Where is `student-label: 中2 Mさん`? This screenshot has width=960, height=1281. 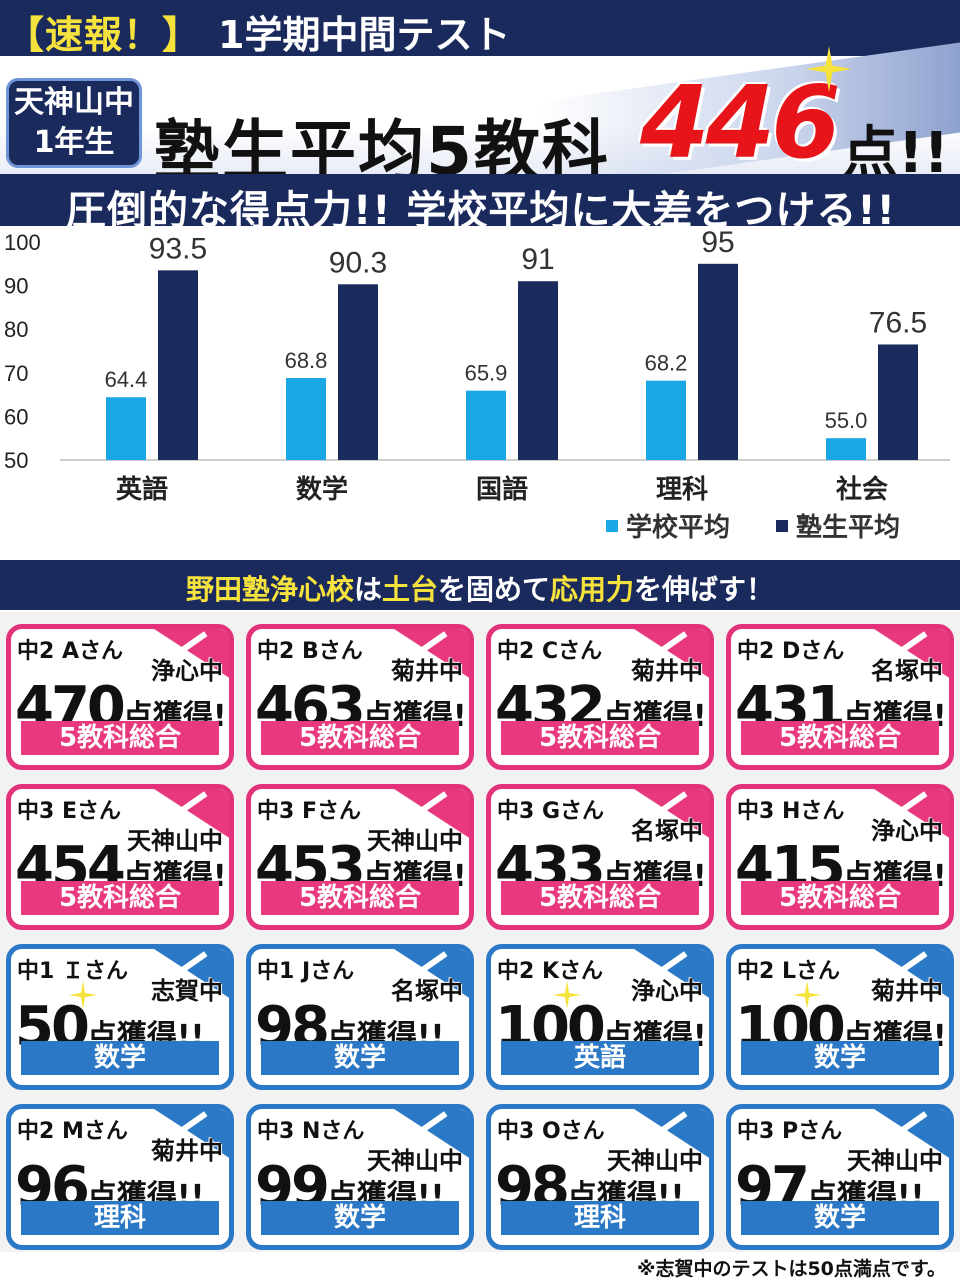 student-label: 中2 Mさん is located at coordinates (72, 1131).